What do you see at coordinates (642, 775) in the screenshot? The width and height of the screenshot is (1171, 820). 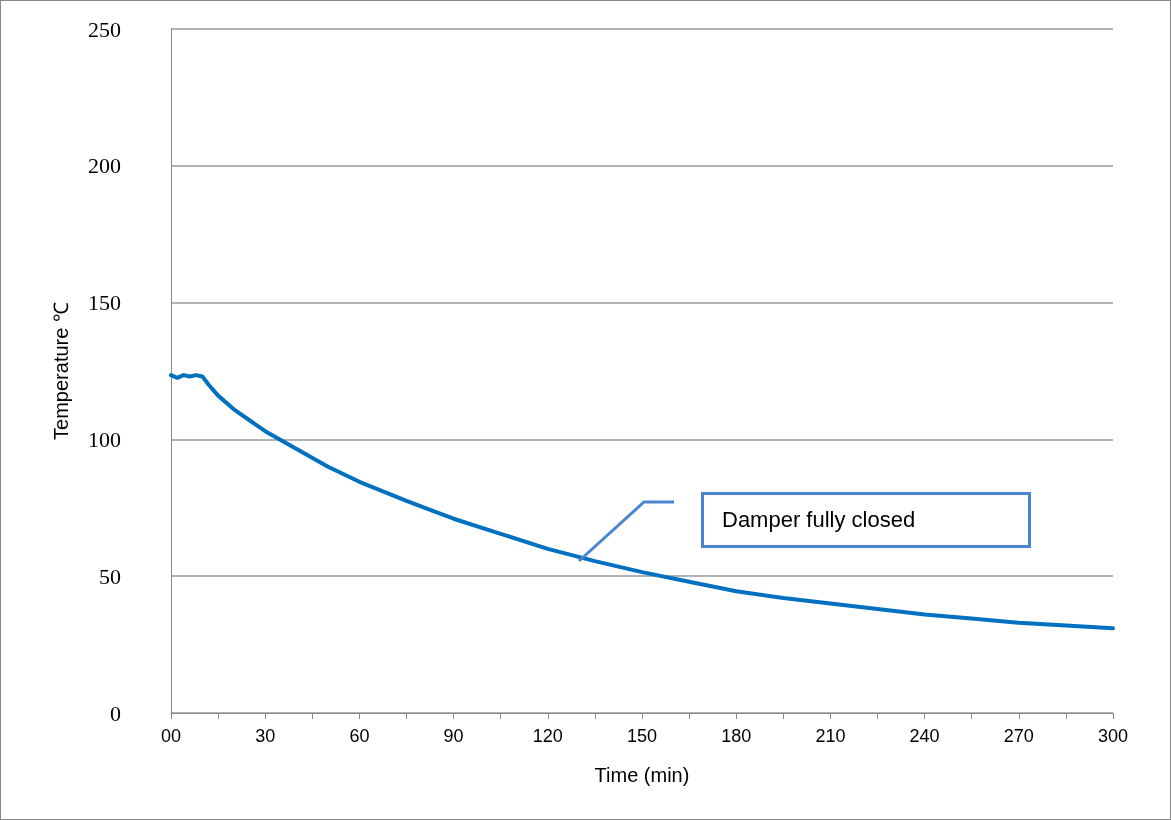 I see `x-axis-title: Time (min)` at bounding box center [642, 775].